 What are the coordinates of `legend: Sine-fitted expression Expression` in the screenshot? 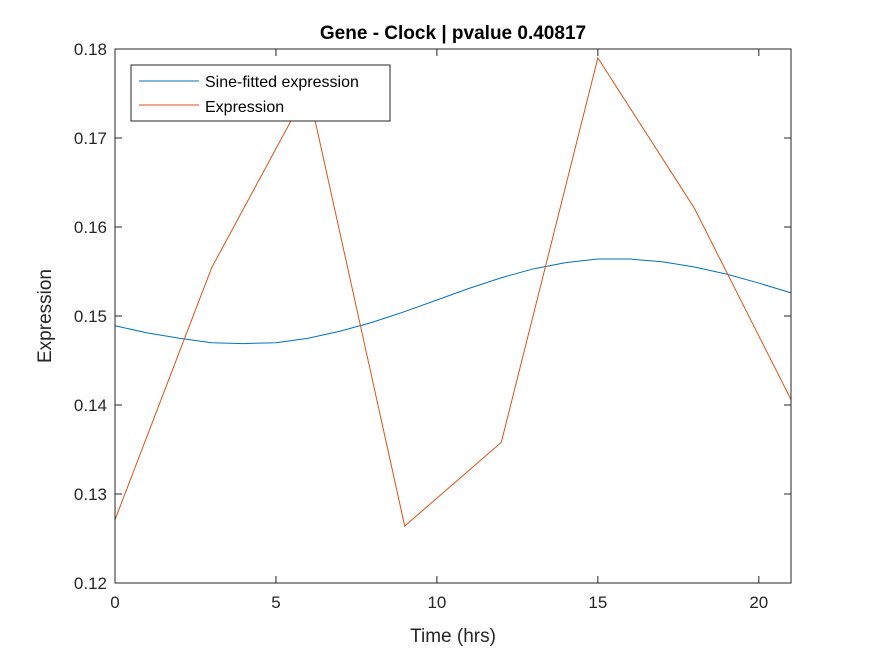 It's located at (260, 93).